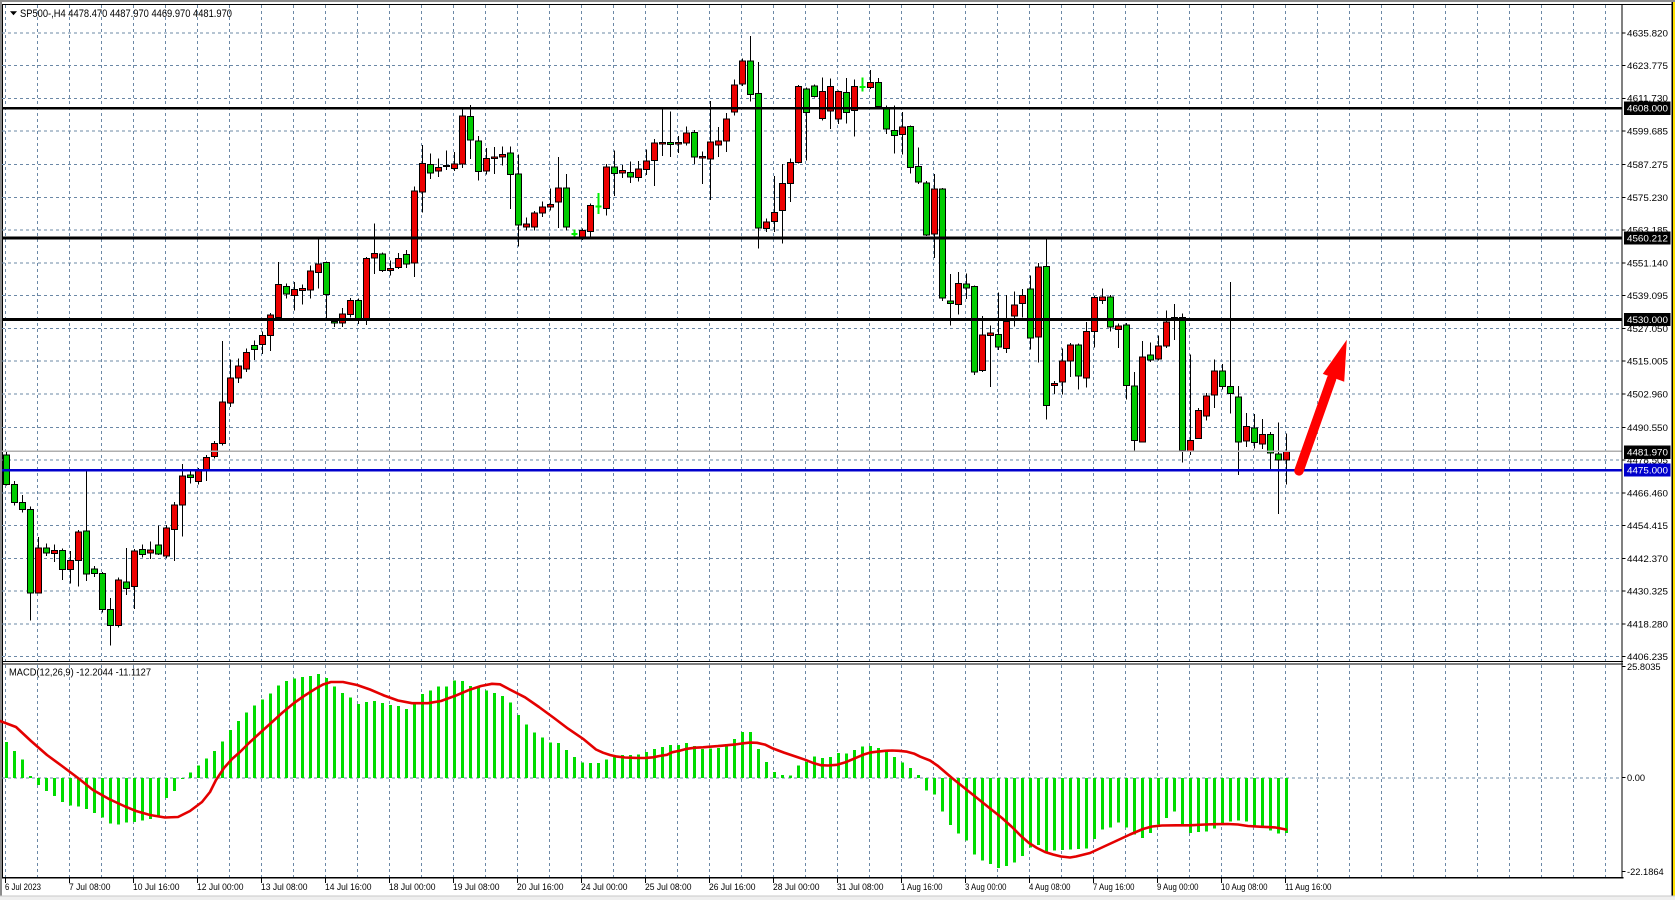 The width and height of the screenshot is (1675, 900). I want to click on svg-text: 4502.960, so click(1647, 394).